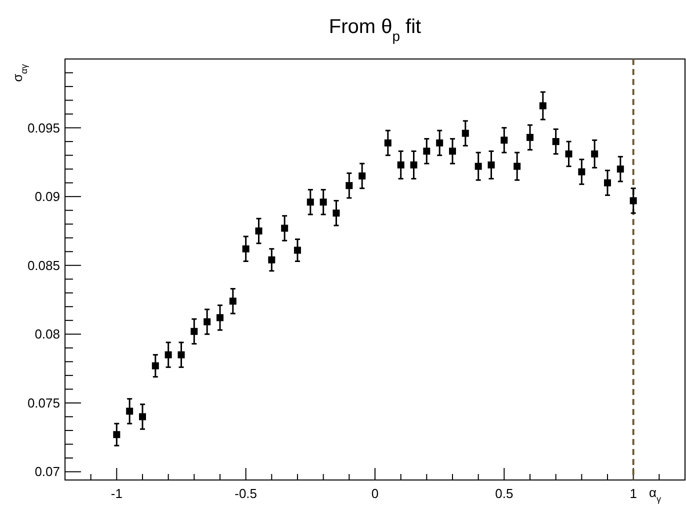 The height and width of the screenshot is (514, 686). Describe the element at coordinates (47, 334) in the screenshot. I see `y-tick-label: 0.08` at that location.